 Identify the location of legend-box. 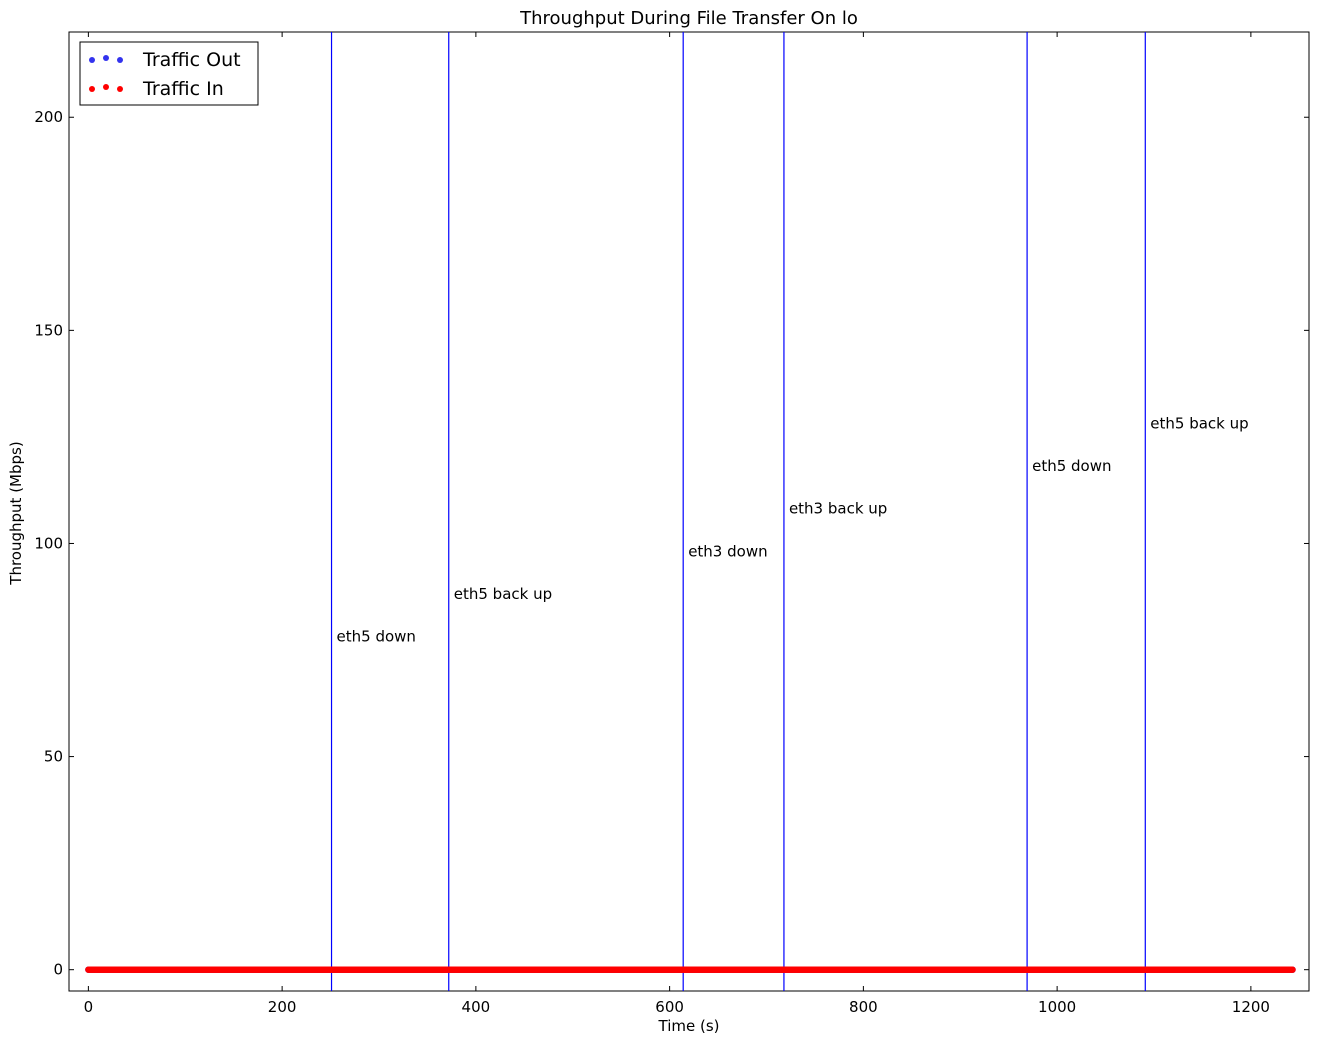
(169, 73).